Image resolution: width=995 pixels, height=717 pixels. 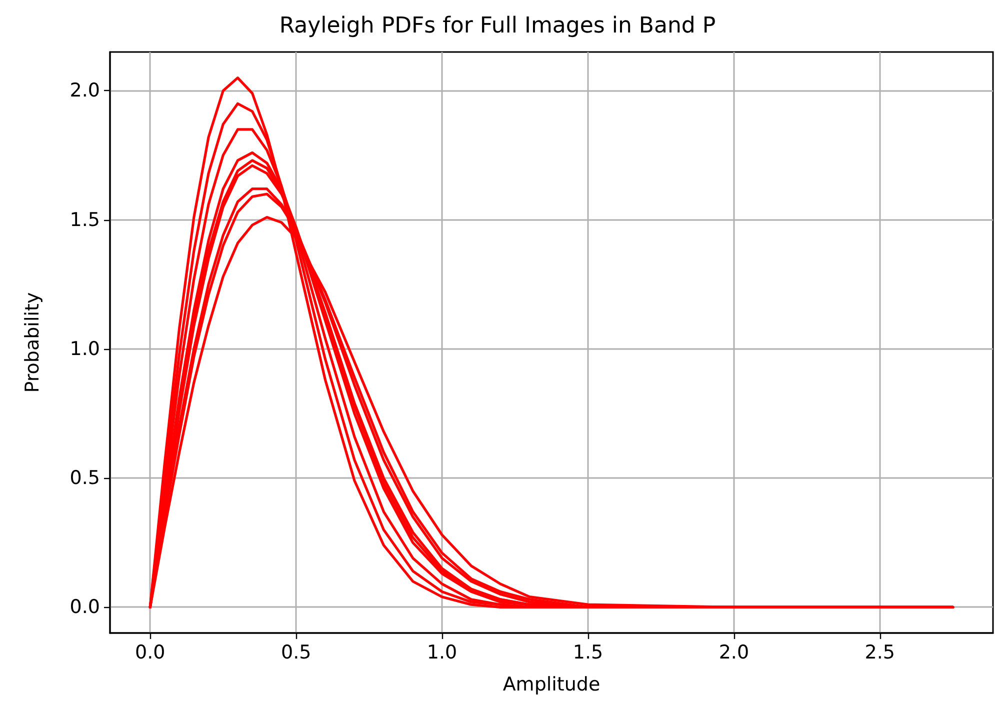 What do you see at coordinates (33, 342) in the screenshot?
I see `y-axis-title: Probability` at bounding box center [33, 342].